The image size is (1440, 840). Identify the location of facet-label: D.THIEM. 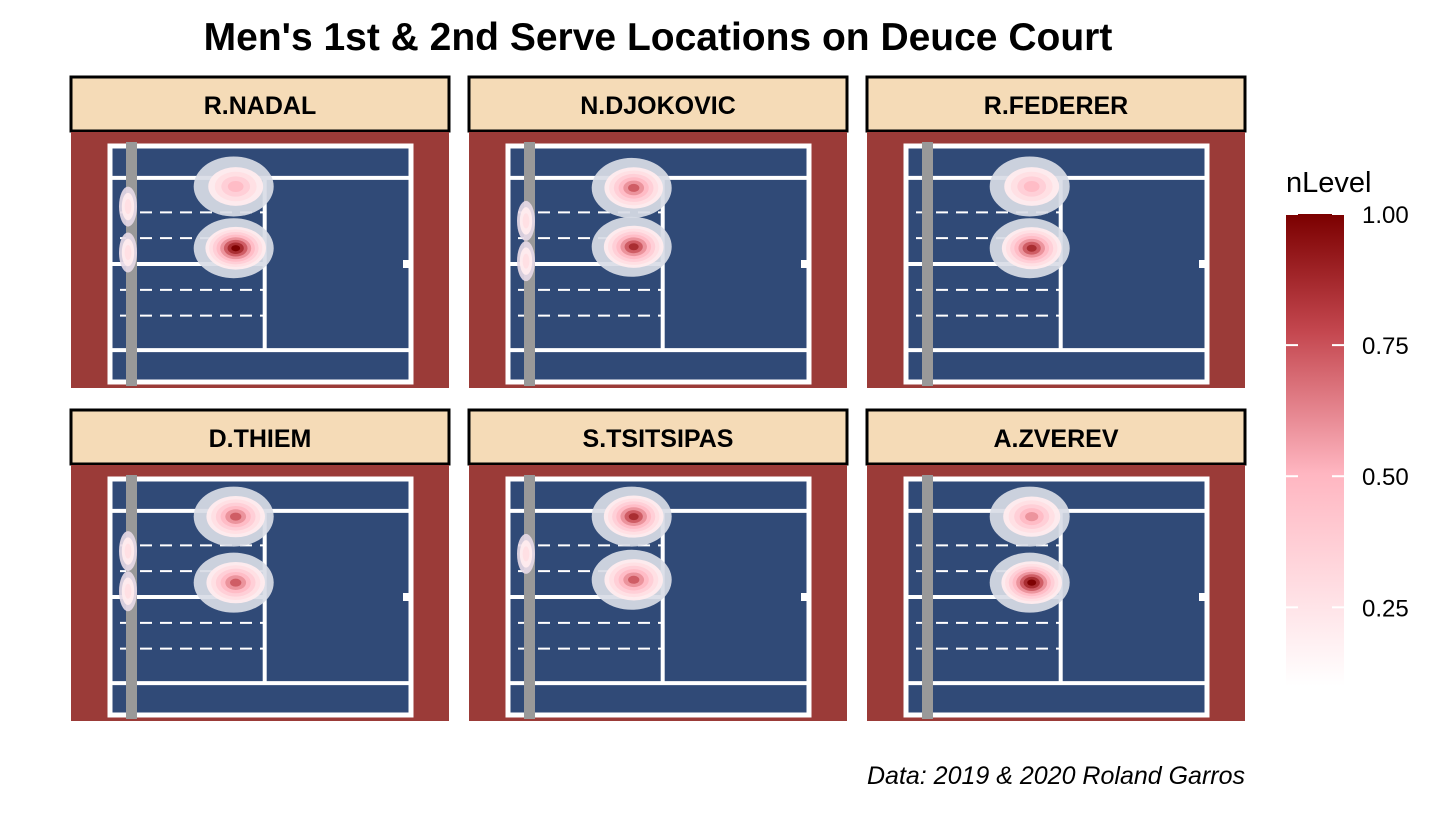
(260, 439).